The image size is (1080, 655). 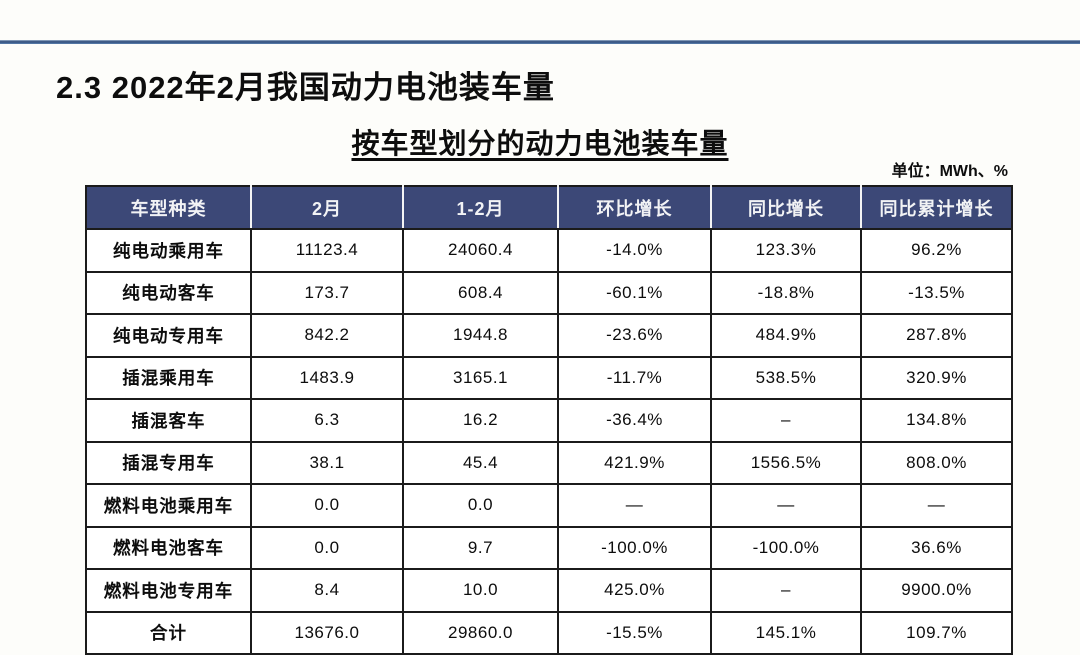 I want to click on table-header-row: 车型种类 2月 1-2月 环比增长 同比增长 同比累计增长, so click(x=549, y=208).